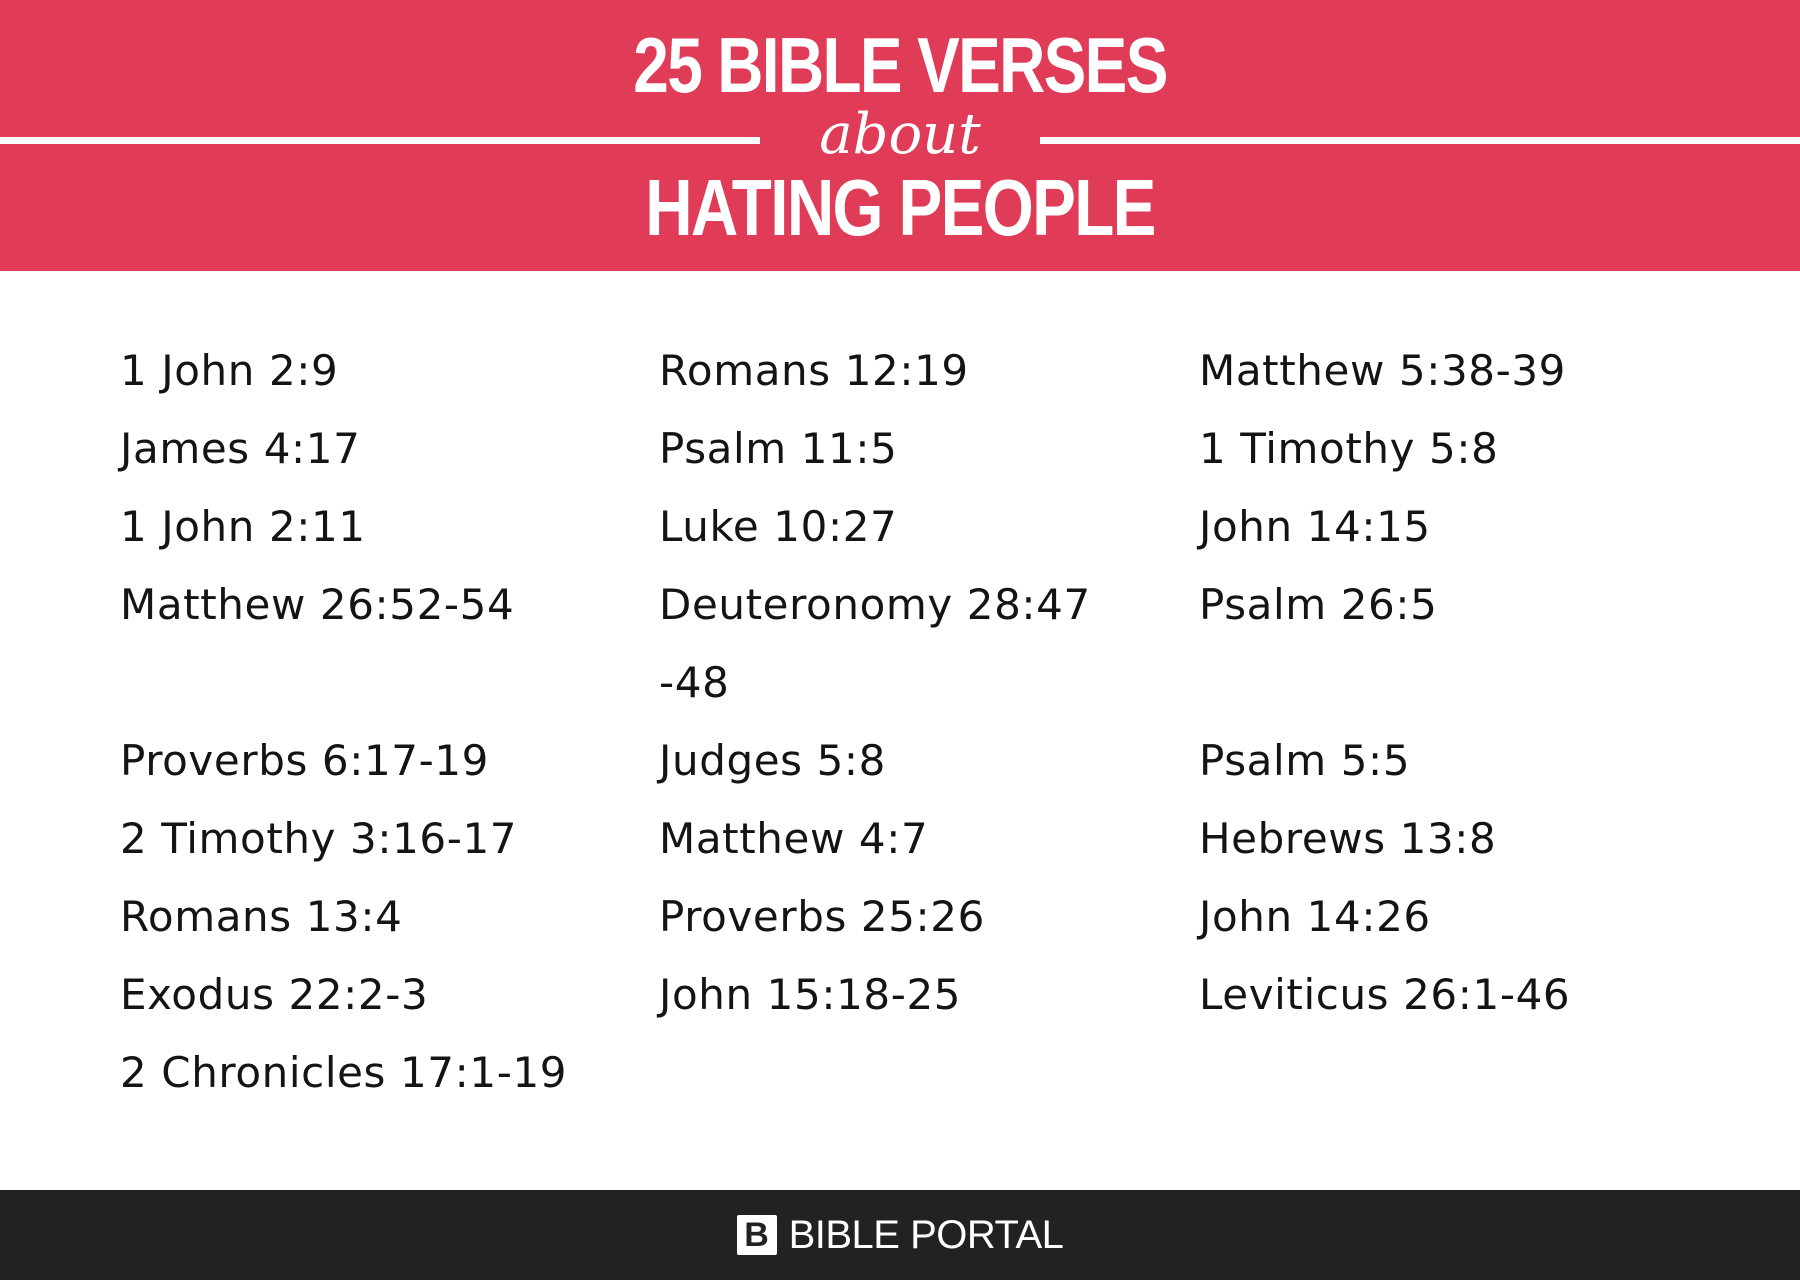  I want to click on title-about: about, so click(900, 134).